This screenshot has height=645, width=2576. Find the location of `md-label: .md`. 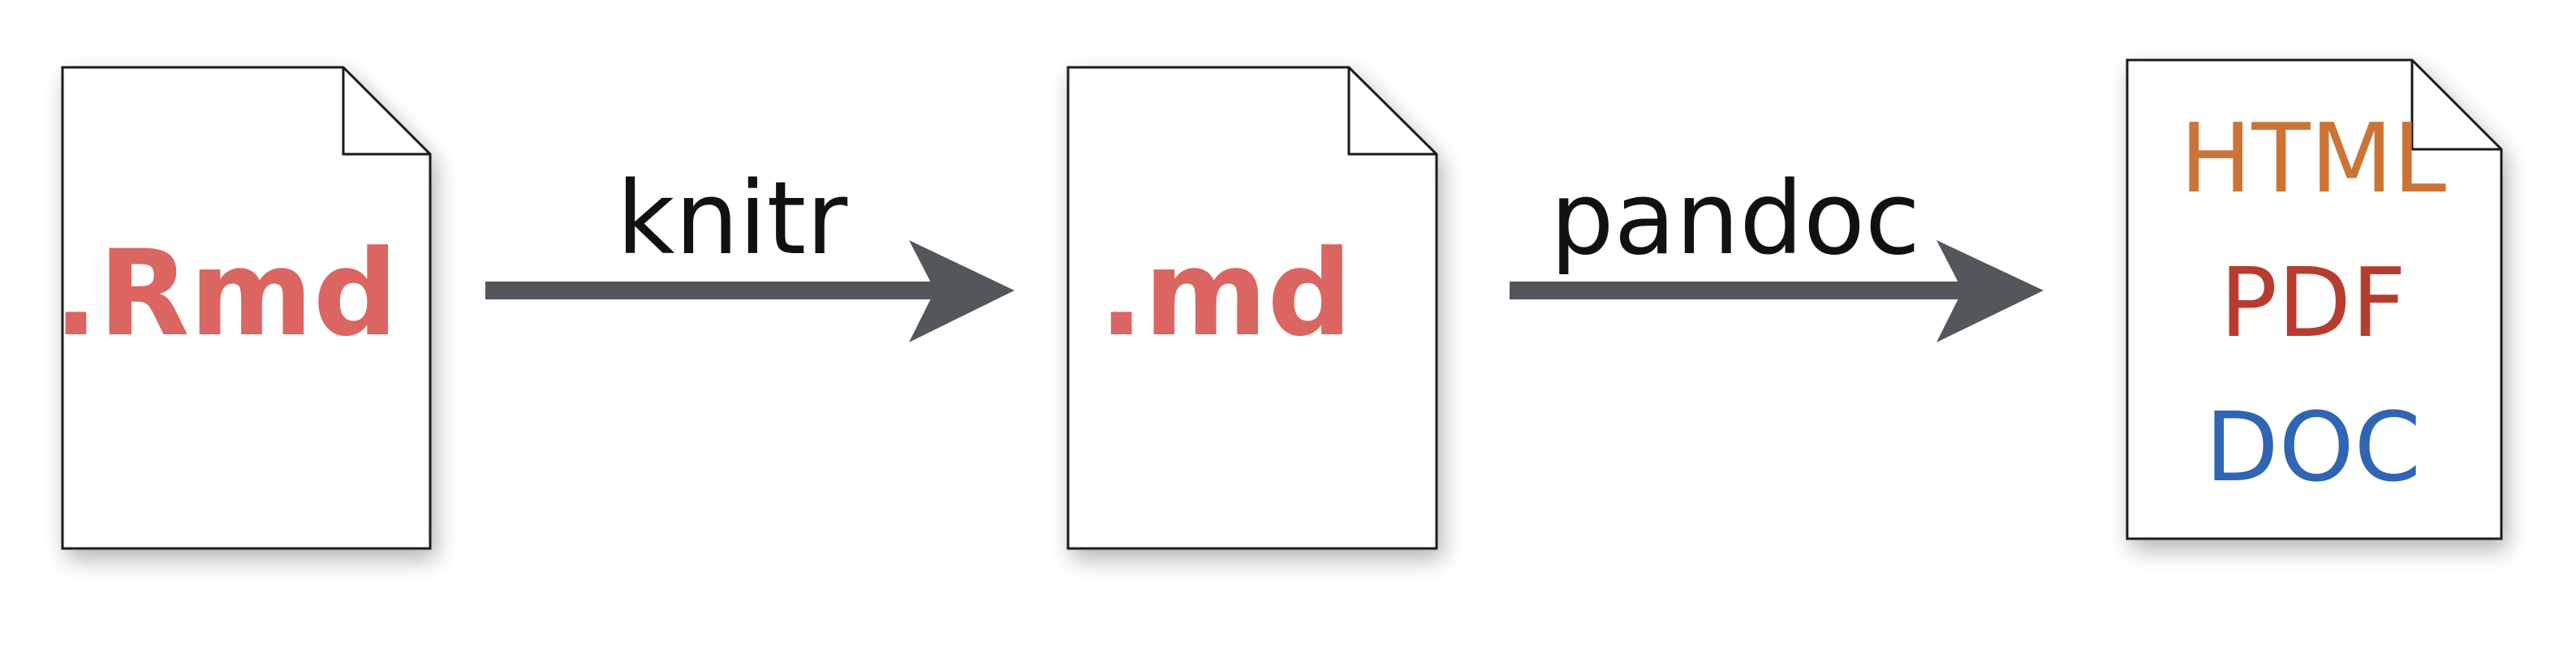

md-label: .md is located at coordinates (1226, 294).